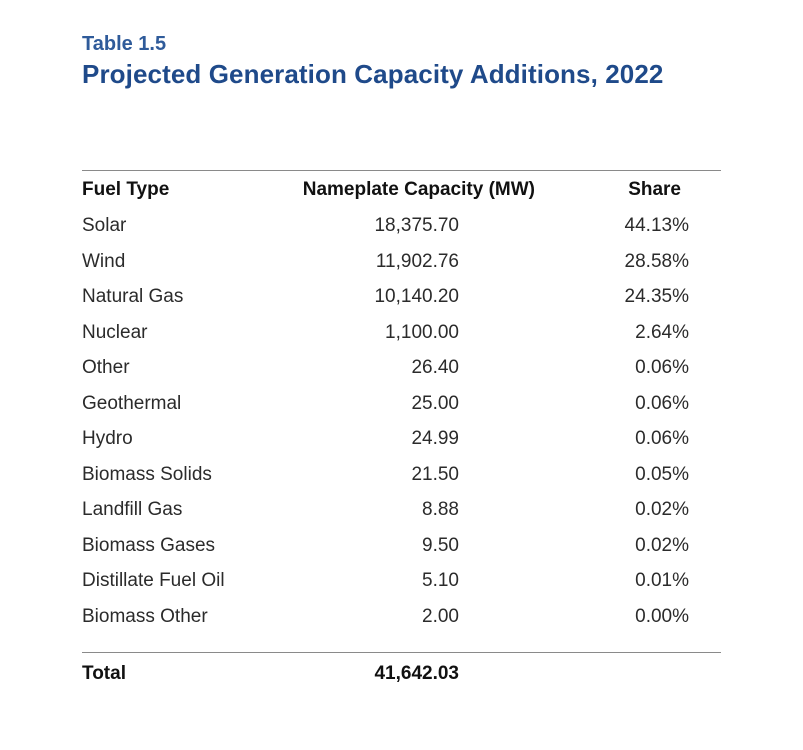 This screenshot has height=750, width=803. I want to click on table-row: Biomass Solids 21.50 0.05%, so click(401, 475).